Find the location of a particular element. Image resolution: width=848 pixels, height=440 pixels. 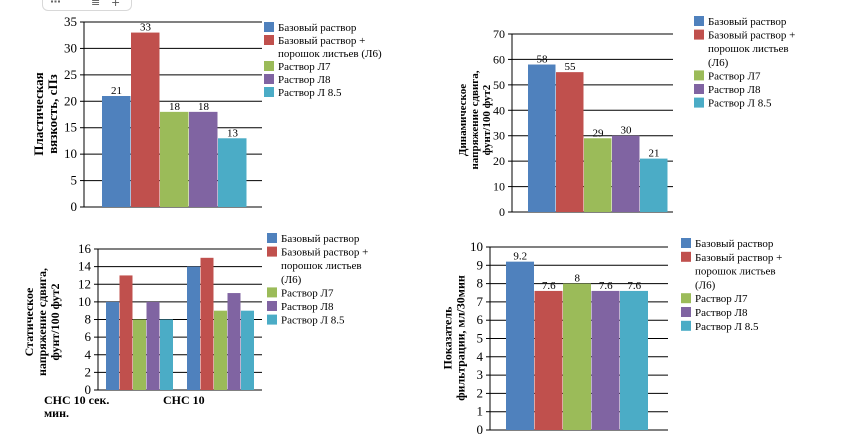

chart-toolbar: ≡ + is located at coordinates (87, 5).